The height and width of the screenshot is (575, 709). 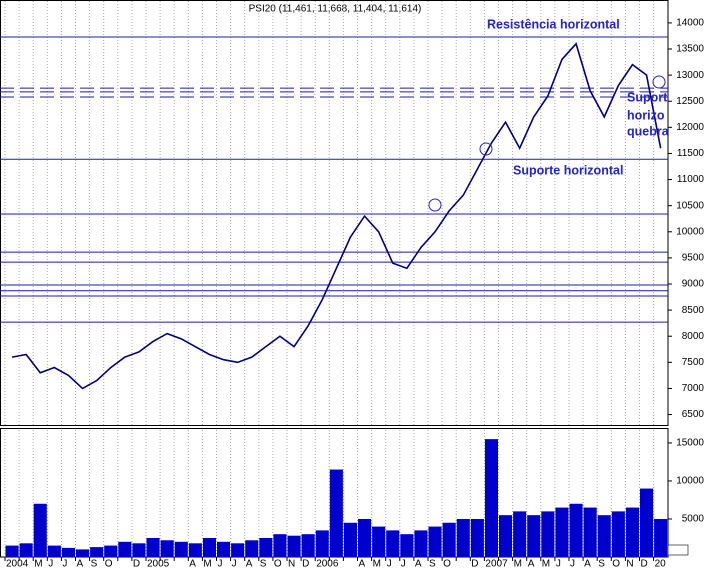 I want to click on annotation: Suporte horizontal, so click(x=568, y=170).